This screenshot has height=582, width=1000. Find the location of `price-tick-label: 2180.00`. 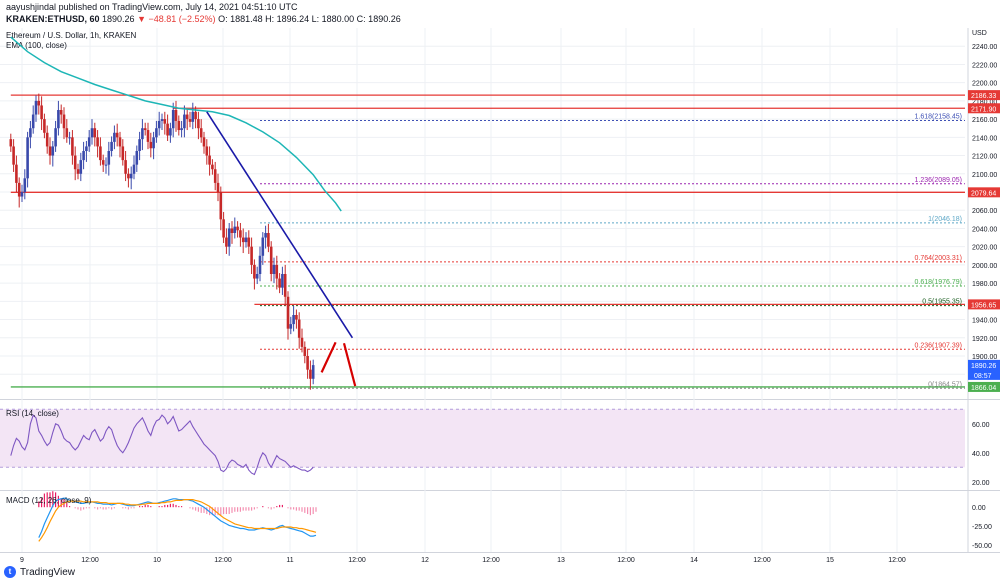

price-tick-label: 2180.00 is located at coordinates (984, 102).